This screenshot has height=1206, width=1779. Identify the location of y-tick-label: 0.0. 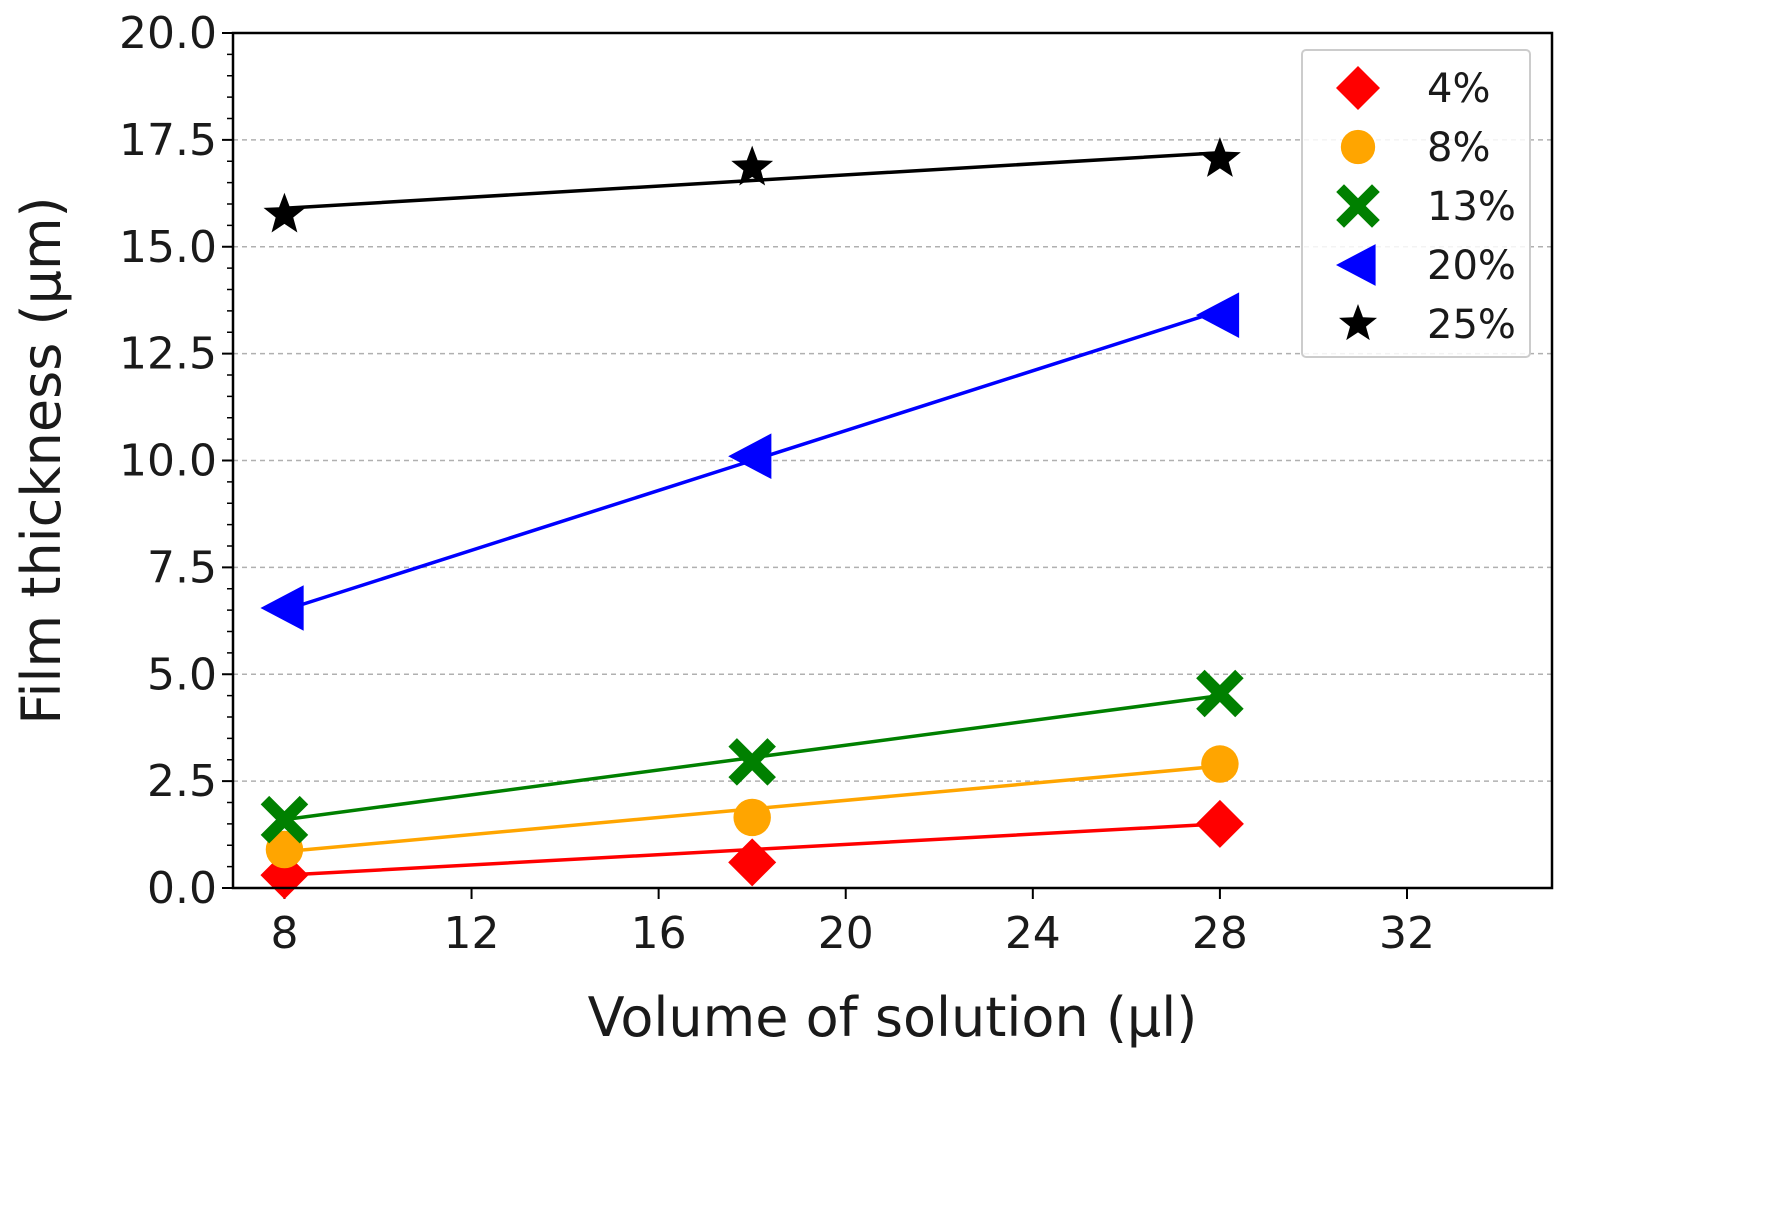
(182, 888).